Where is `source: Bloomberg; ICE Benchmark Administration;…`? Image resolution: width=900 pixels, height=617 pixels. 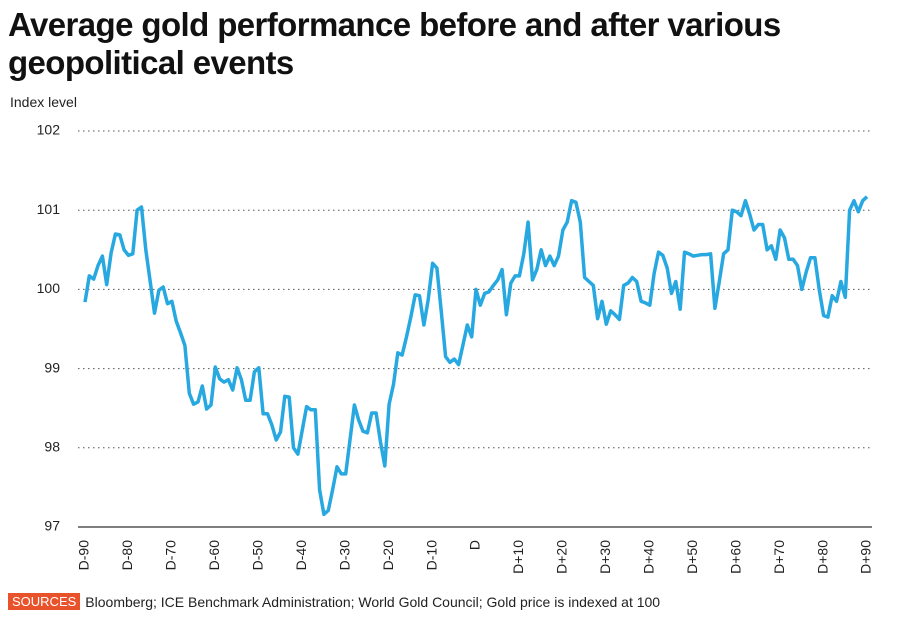
source: Bloomberg; ICE Benchmark Administration;… is located at coordinates (373, 601).